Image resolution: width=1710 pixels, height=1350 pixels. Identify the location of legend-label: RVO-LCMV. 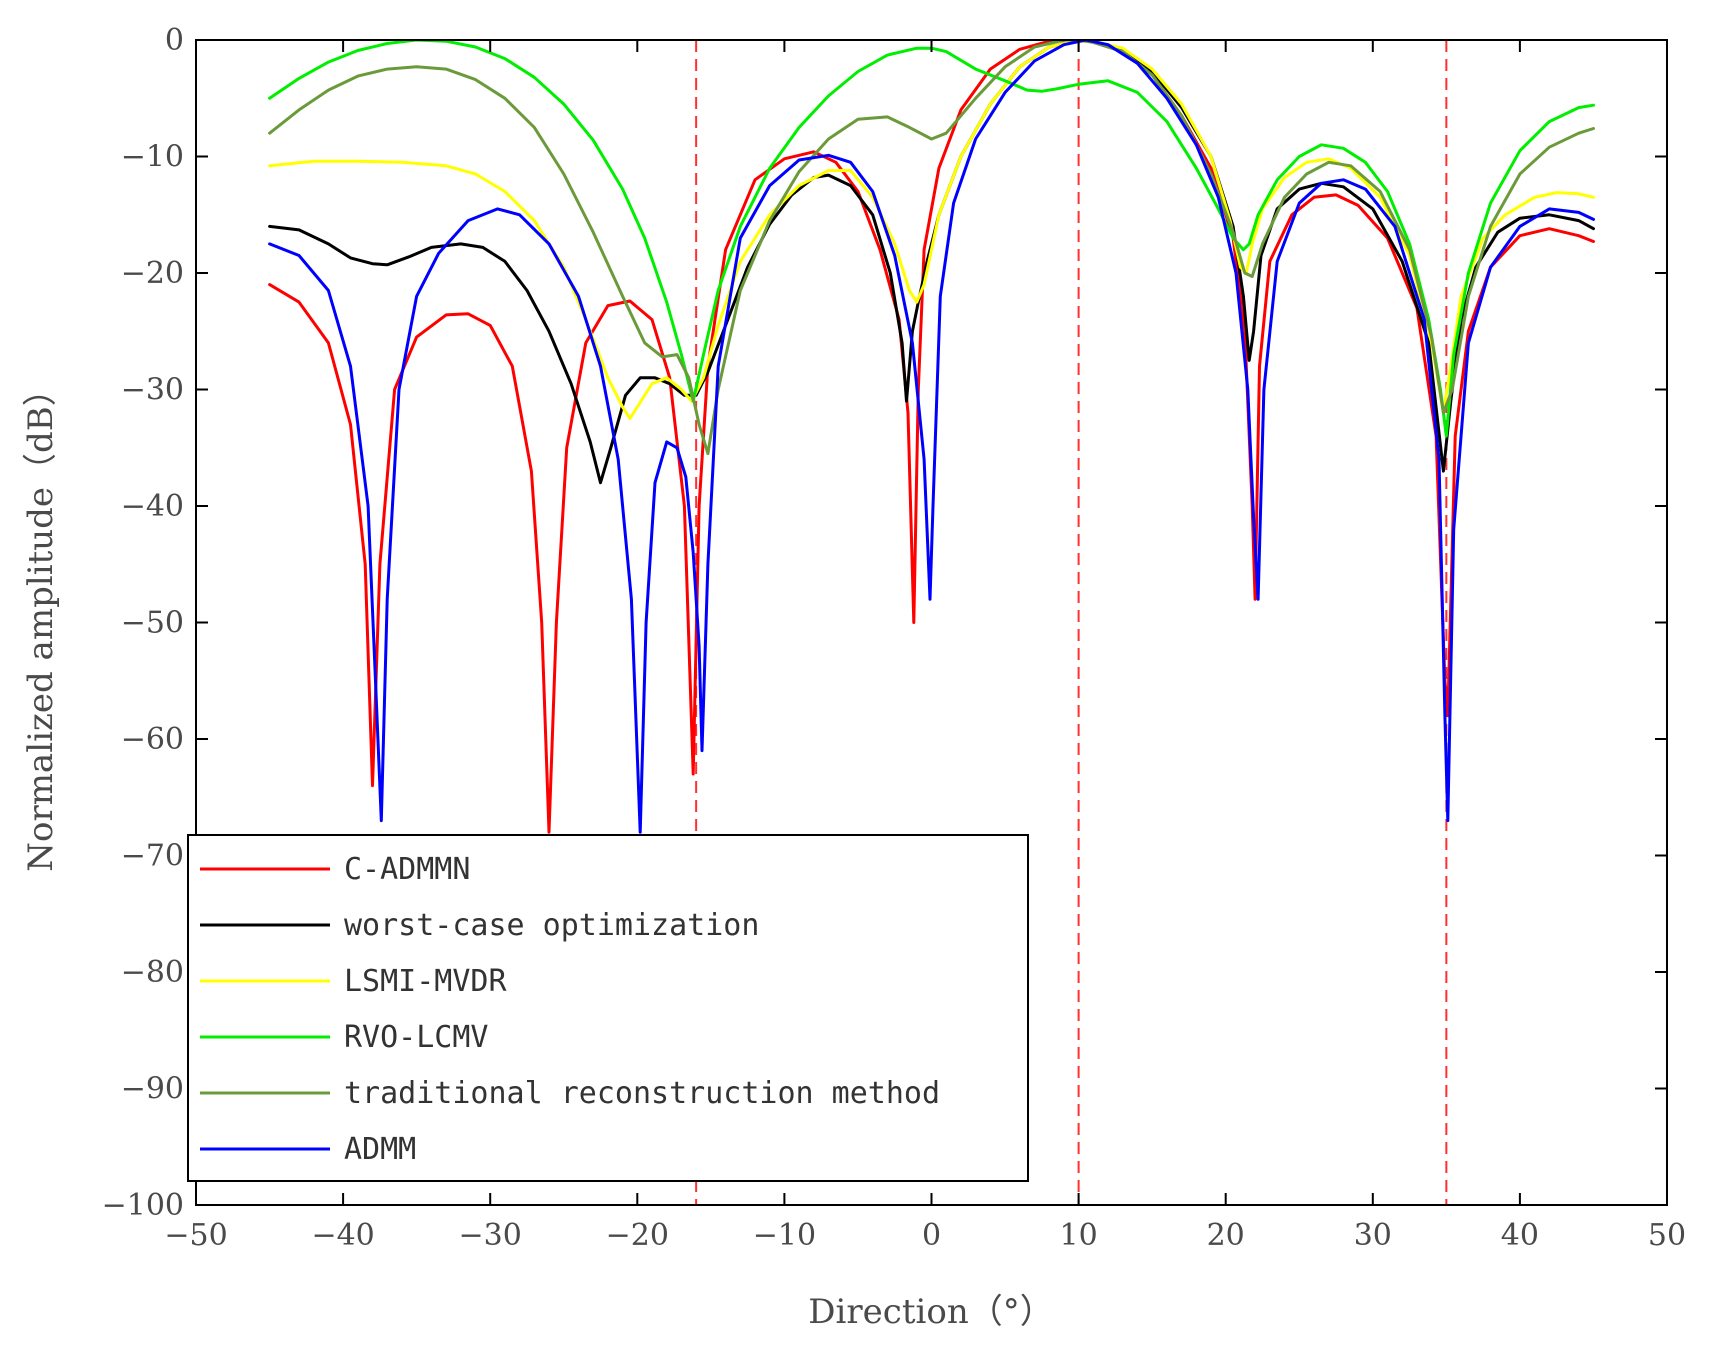
(416, 1037).